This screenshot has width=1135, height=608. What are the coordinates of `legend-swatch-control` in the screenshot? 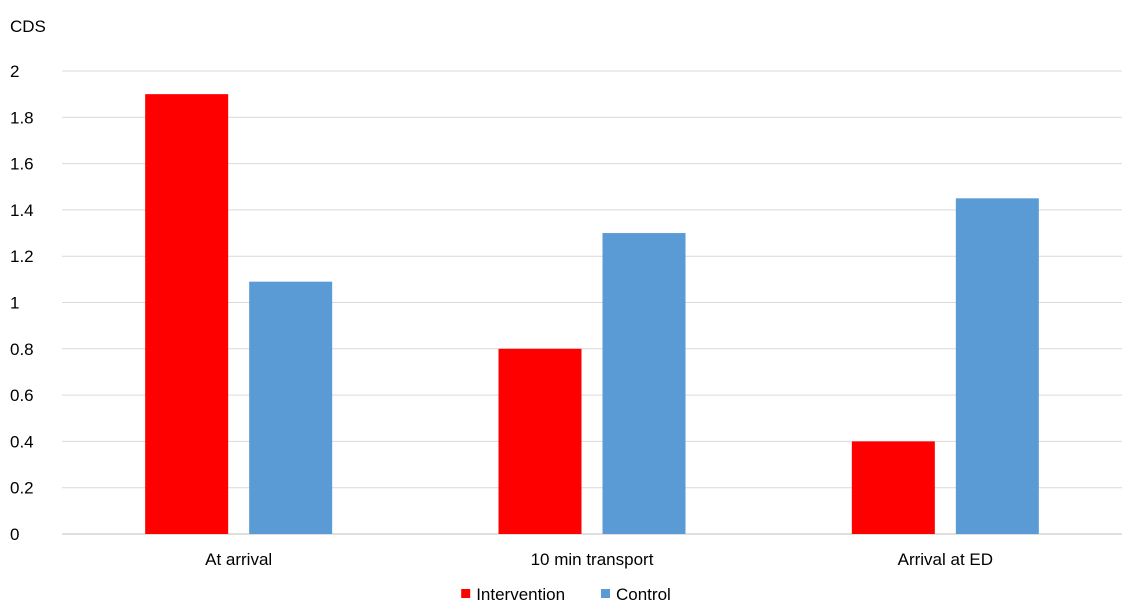 It's located at (605, 593).